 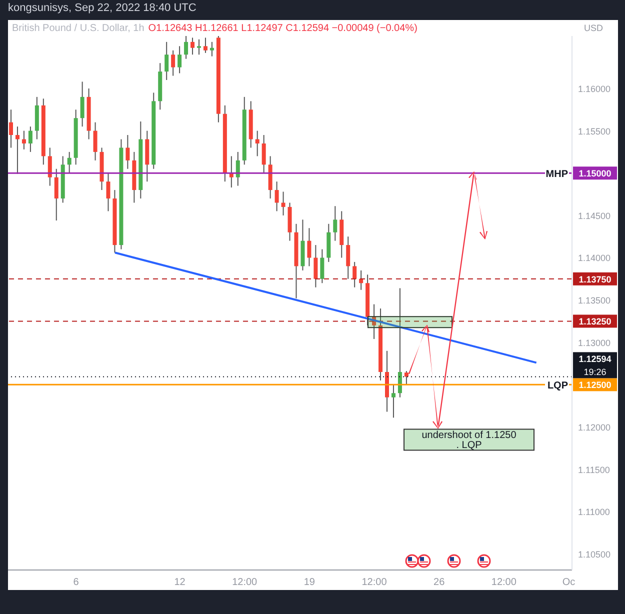 I want to click on y-tick-label: 1.12000, so click(x=594, y=427).